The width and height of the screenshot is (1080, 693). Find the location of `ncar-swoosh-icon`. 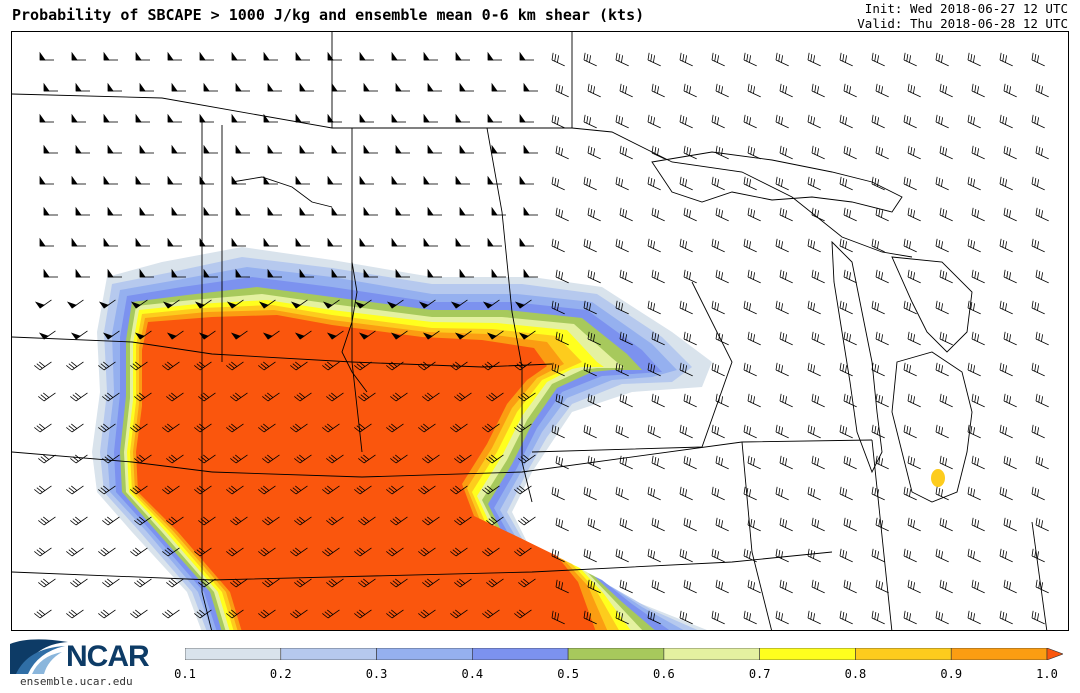

ncar-swoosh-icon is located at coordinates (39, 656).